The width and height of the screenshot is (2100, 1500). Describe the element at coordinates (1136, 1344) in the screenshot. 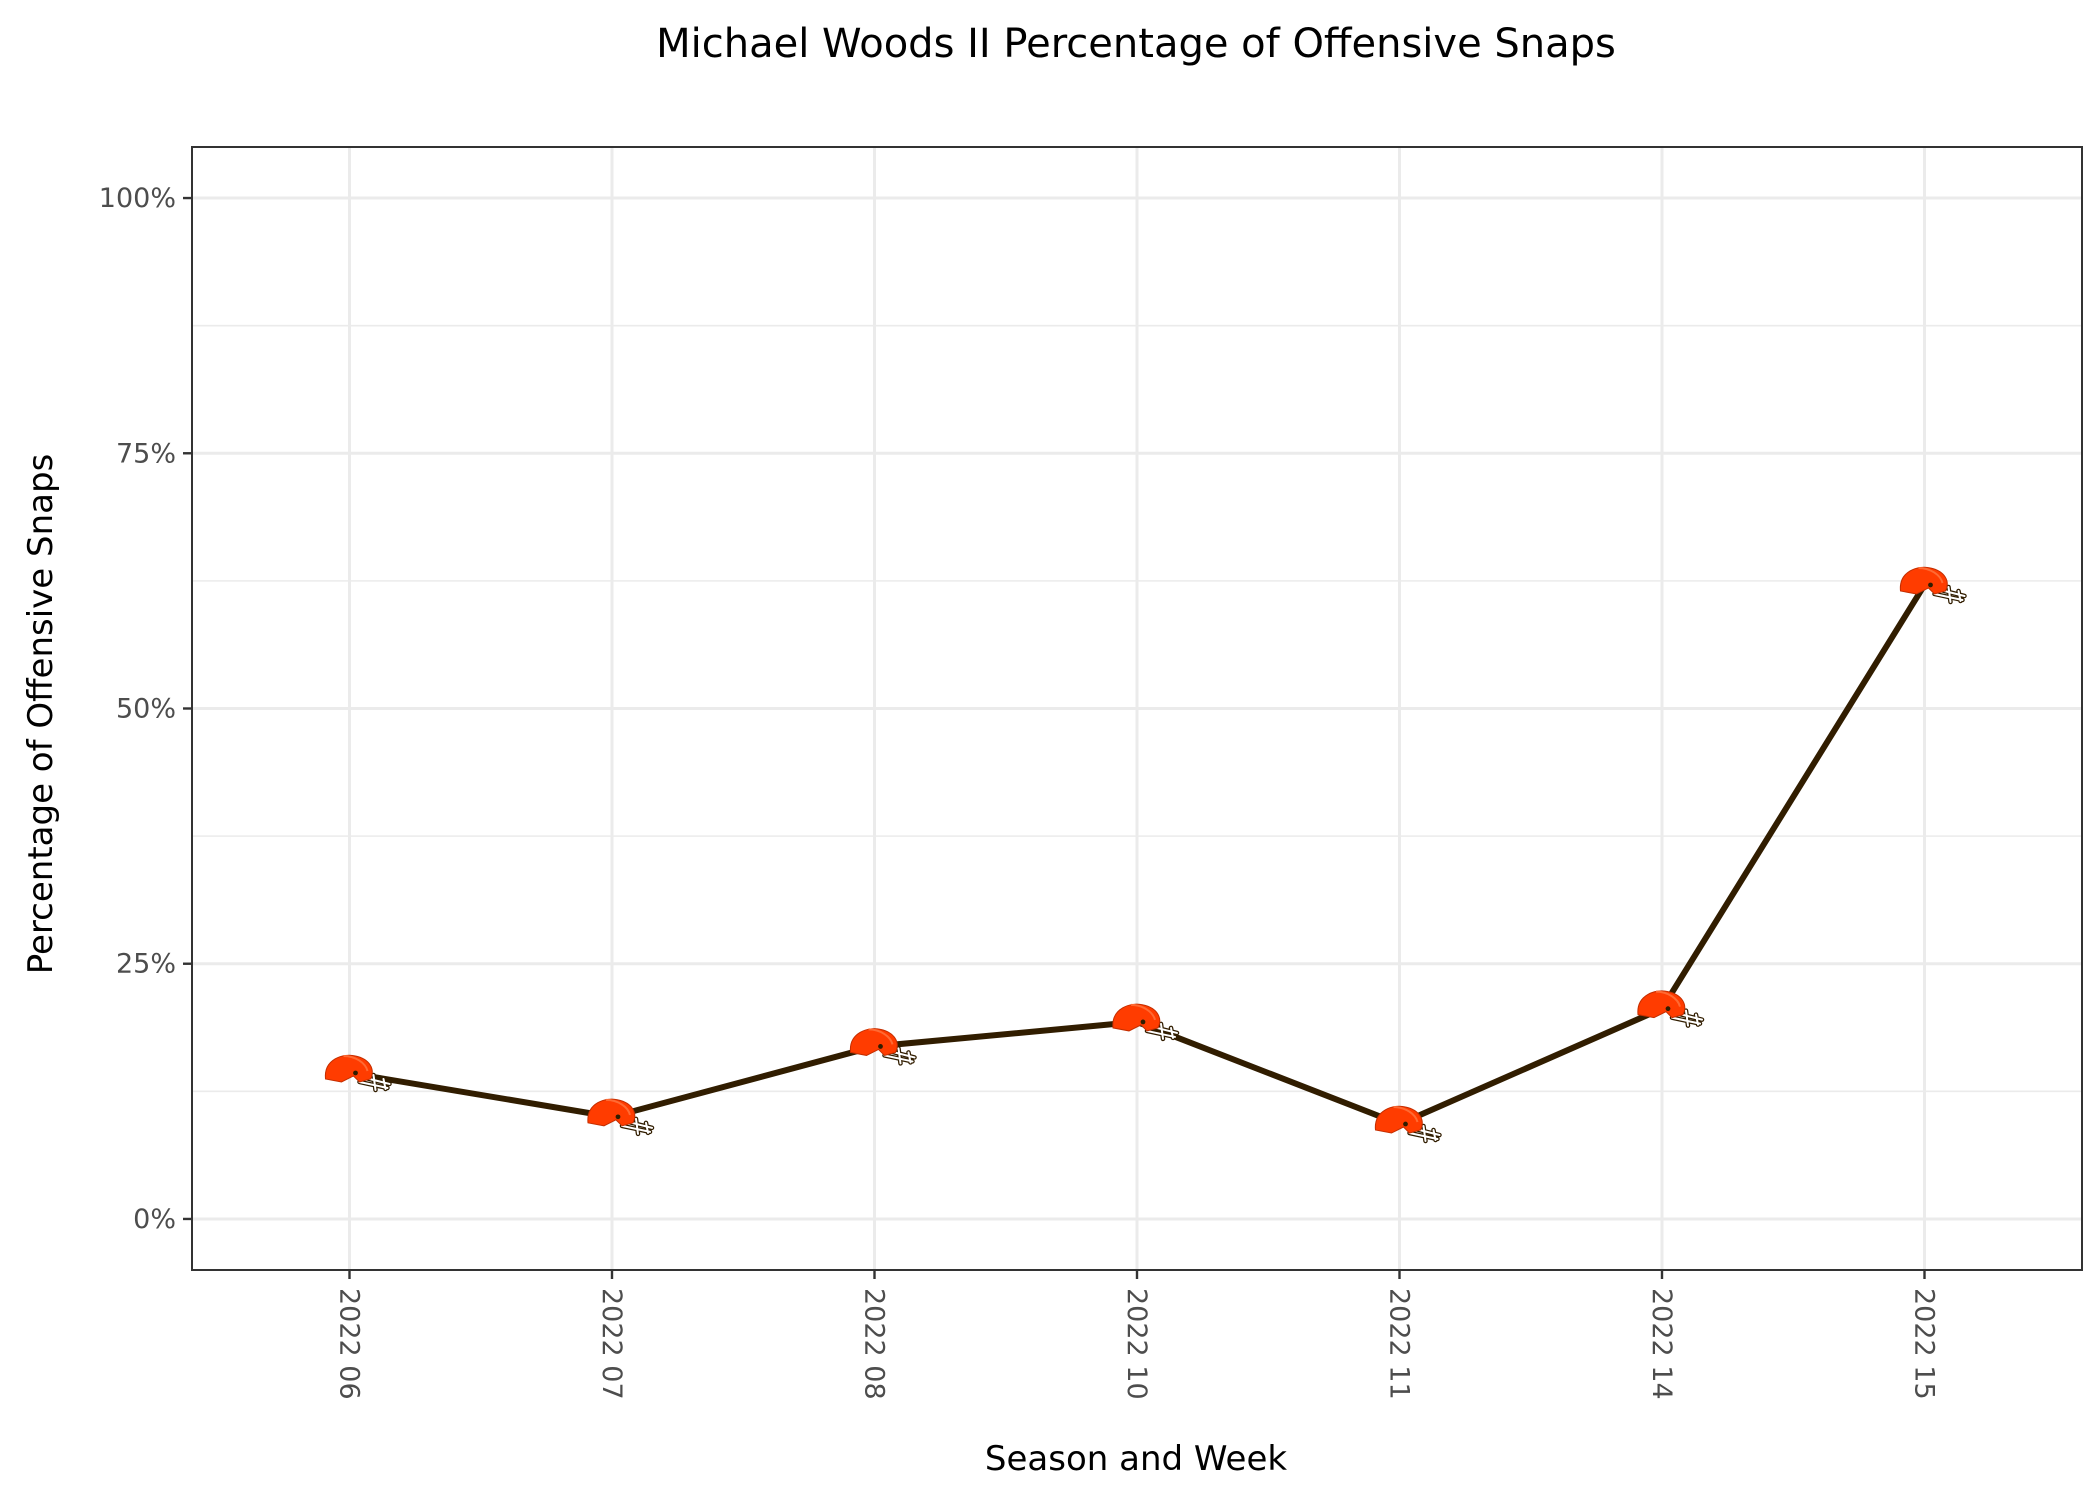

I see `x-tick-label: 2022 10` at that location.